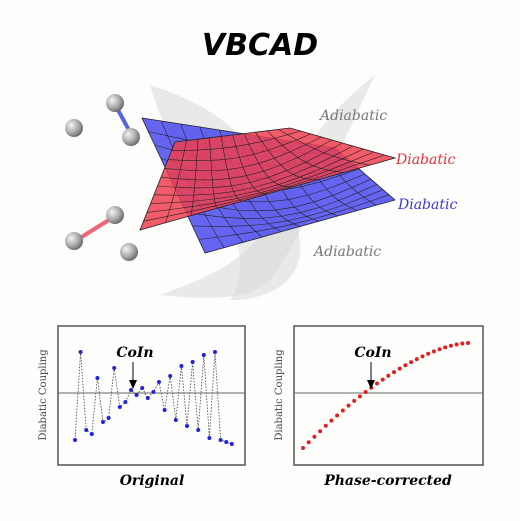  What do you see at coordinates (387, 481) in the screenshot?
I see `caption: Phase-corrected` at bounding box center [387, 481].